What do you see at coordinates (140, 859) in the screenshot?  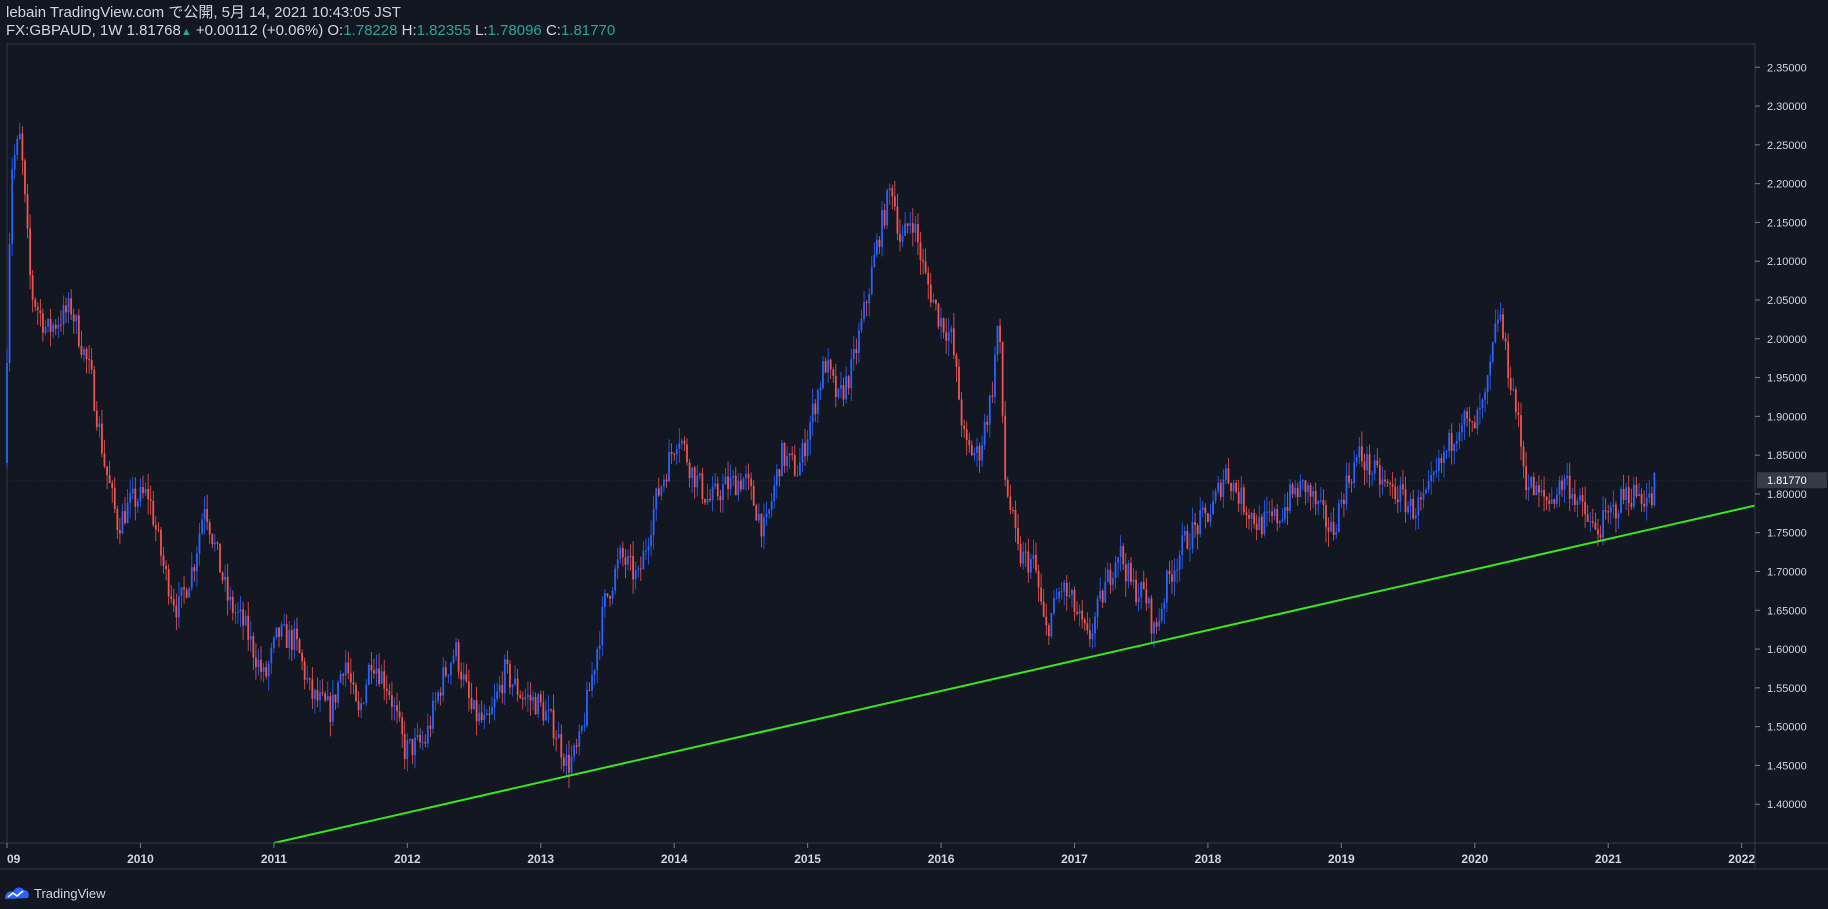 I see `x-tick-label: 2010` at bounding box center [140, 859].